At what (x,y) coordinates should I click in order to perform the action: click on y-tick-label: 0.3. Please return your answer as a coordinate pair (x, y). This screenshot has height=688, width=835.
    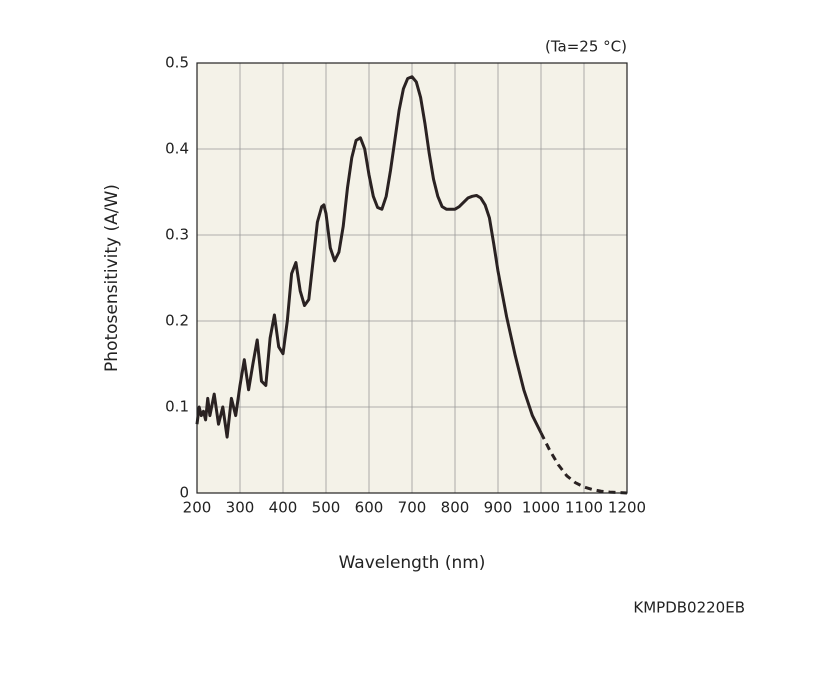
    Looking at the image, I should click on (177, 235).